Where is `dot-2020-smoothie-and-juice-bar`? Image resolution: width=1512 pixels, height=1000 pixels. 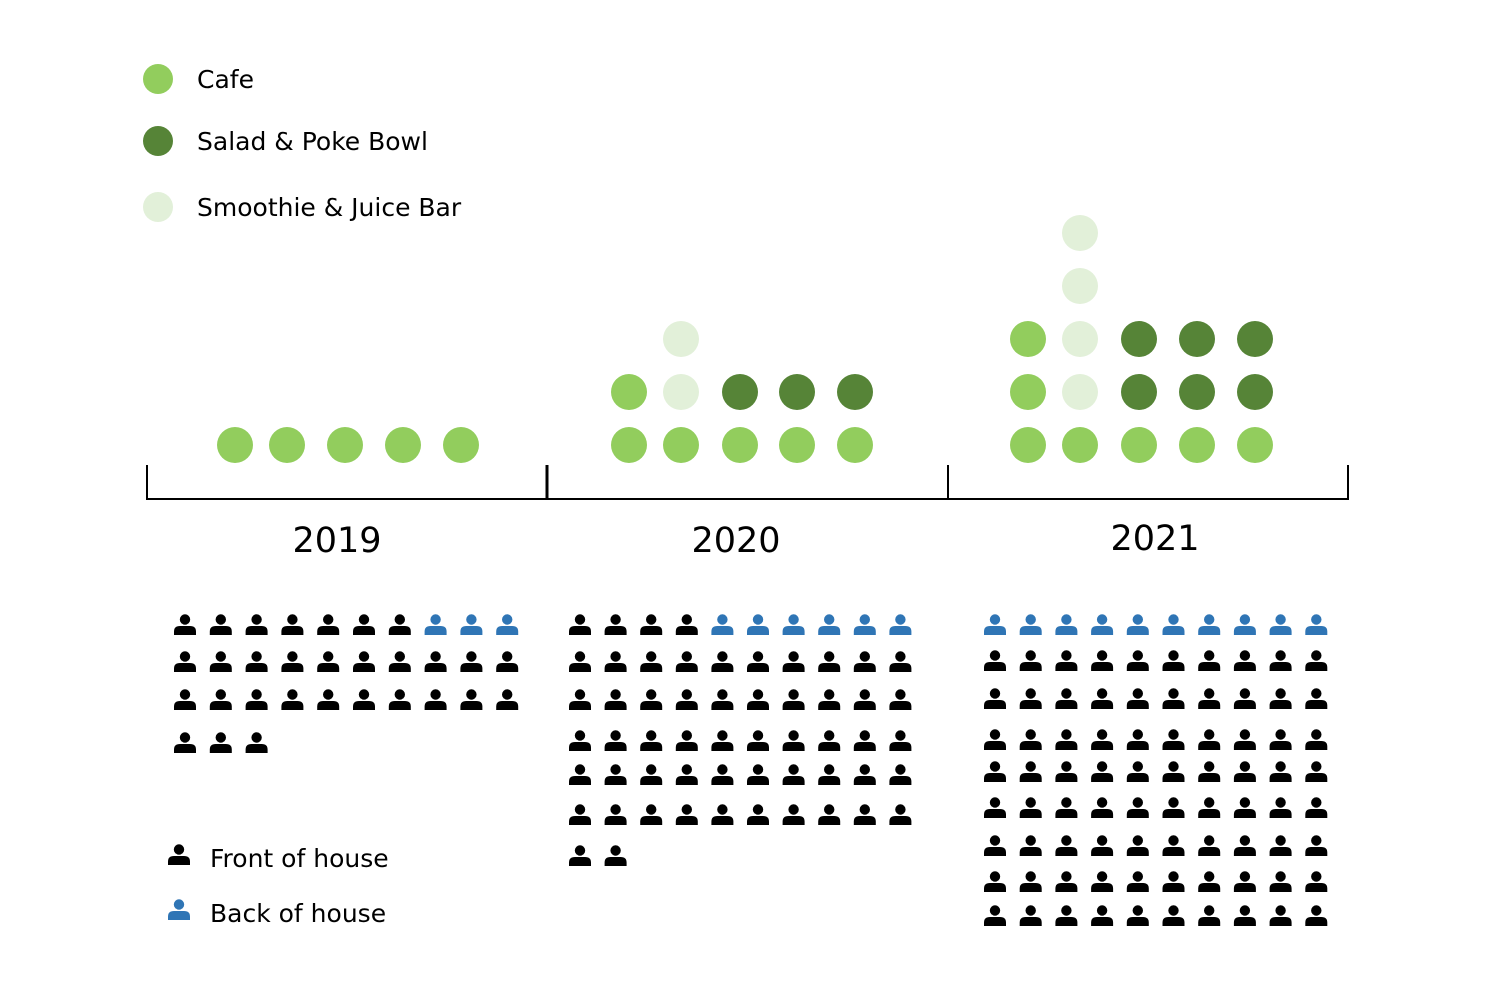
dot-2020-smoothie-and-juice-bar is located at coordinates (681, 392).